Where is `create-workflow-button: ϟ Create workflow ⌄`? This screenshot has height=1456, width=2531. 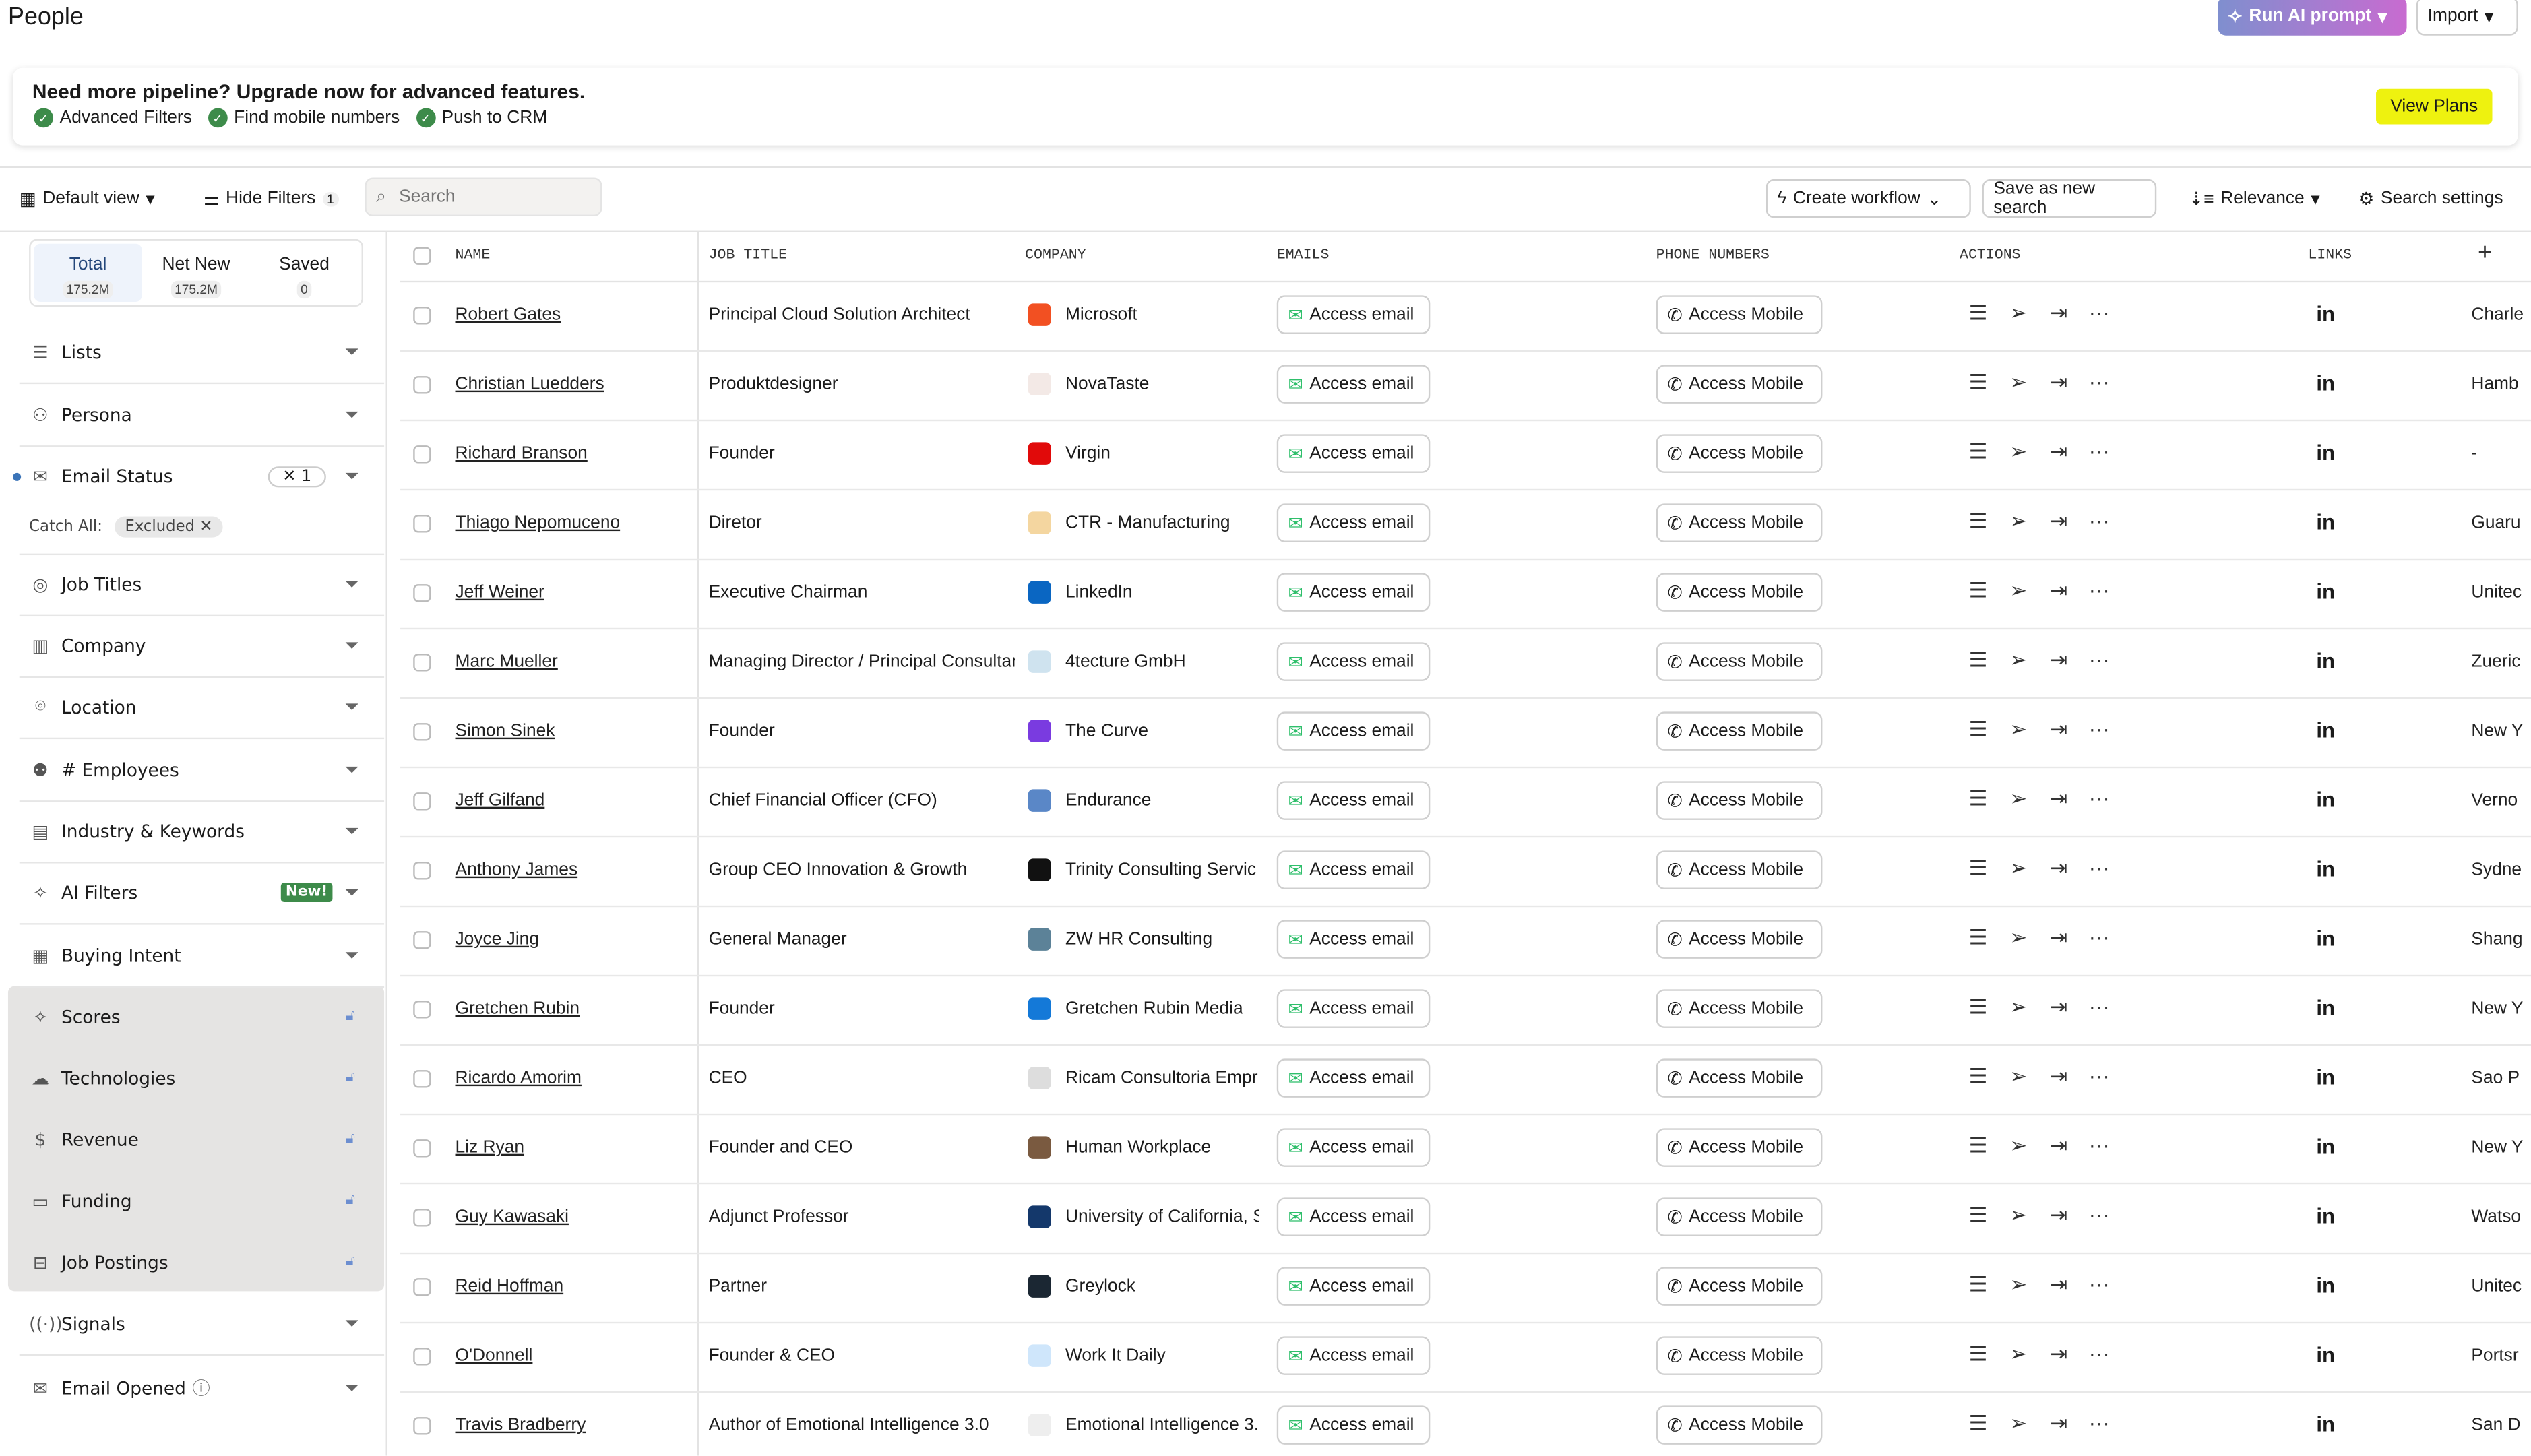
create-workflow-button: ϟ Create workflow ⌄ is located at coordinates (1869, 198).